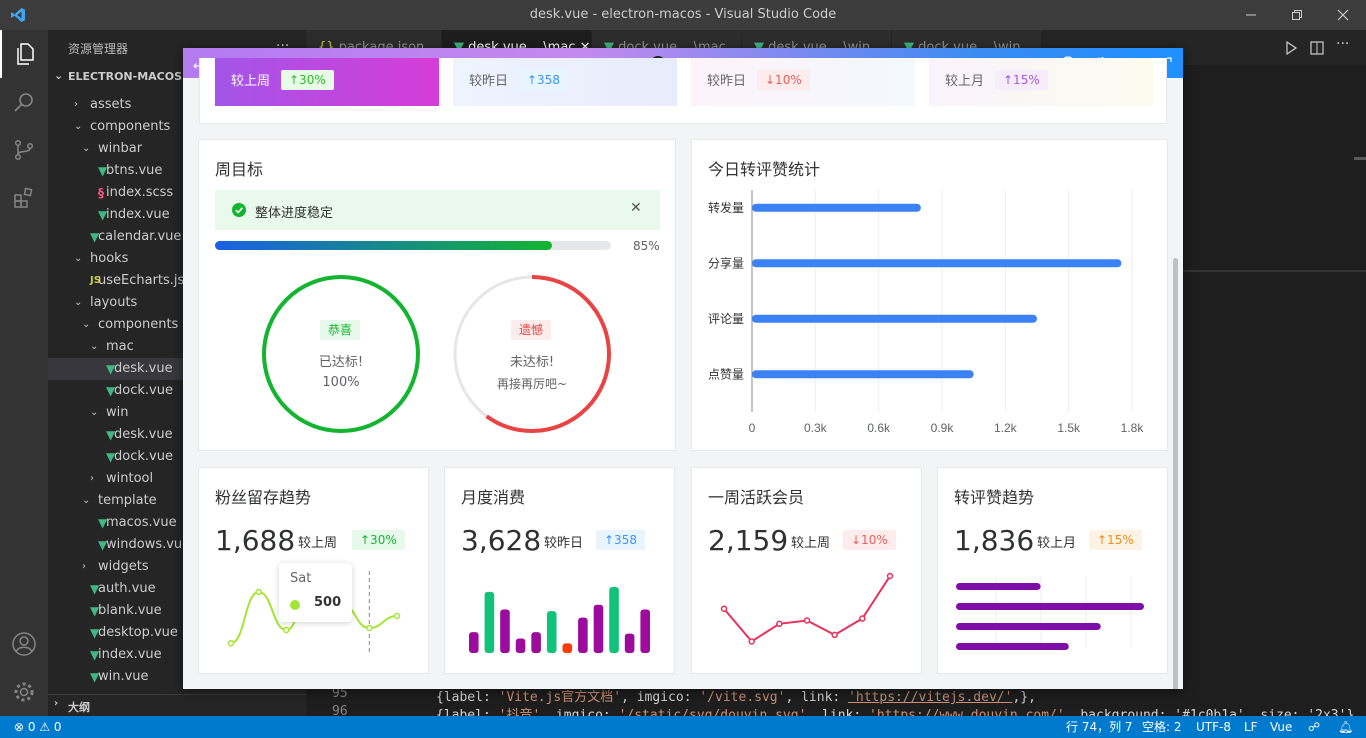 This screenshot has width=1366, height=738. Describe the element at coordinates (177, 303) in the screenshot. I see `tree-folder: ⌄ layouts` at that location.